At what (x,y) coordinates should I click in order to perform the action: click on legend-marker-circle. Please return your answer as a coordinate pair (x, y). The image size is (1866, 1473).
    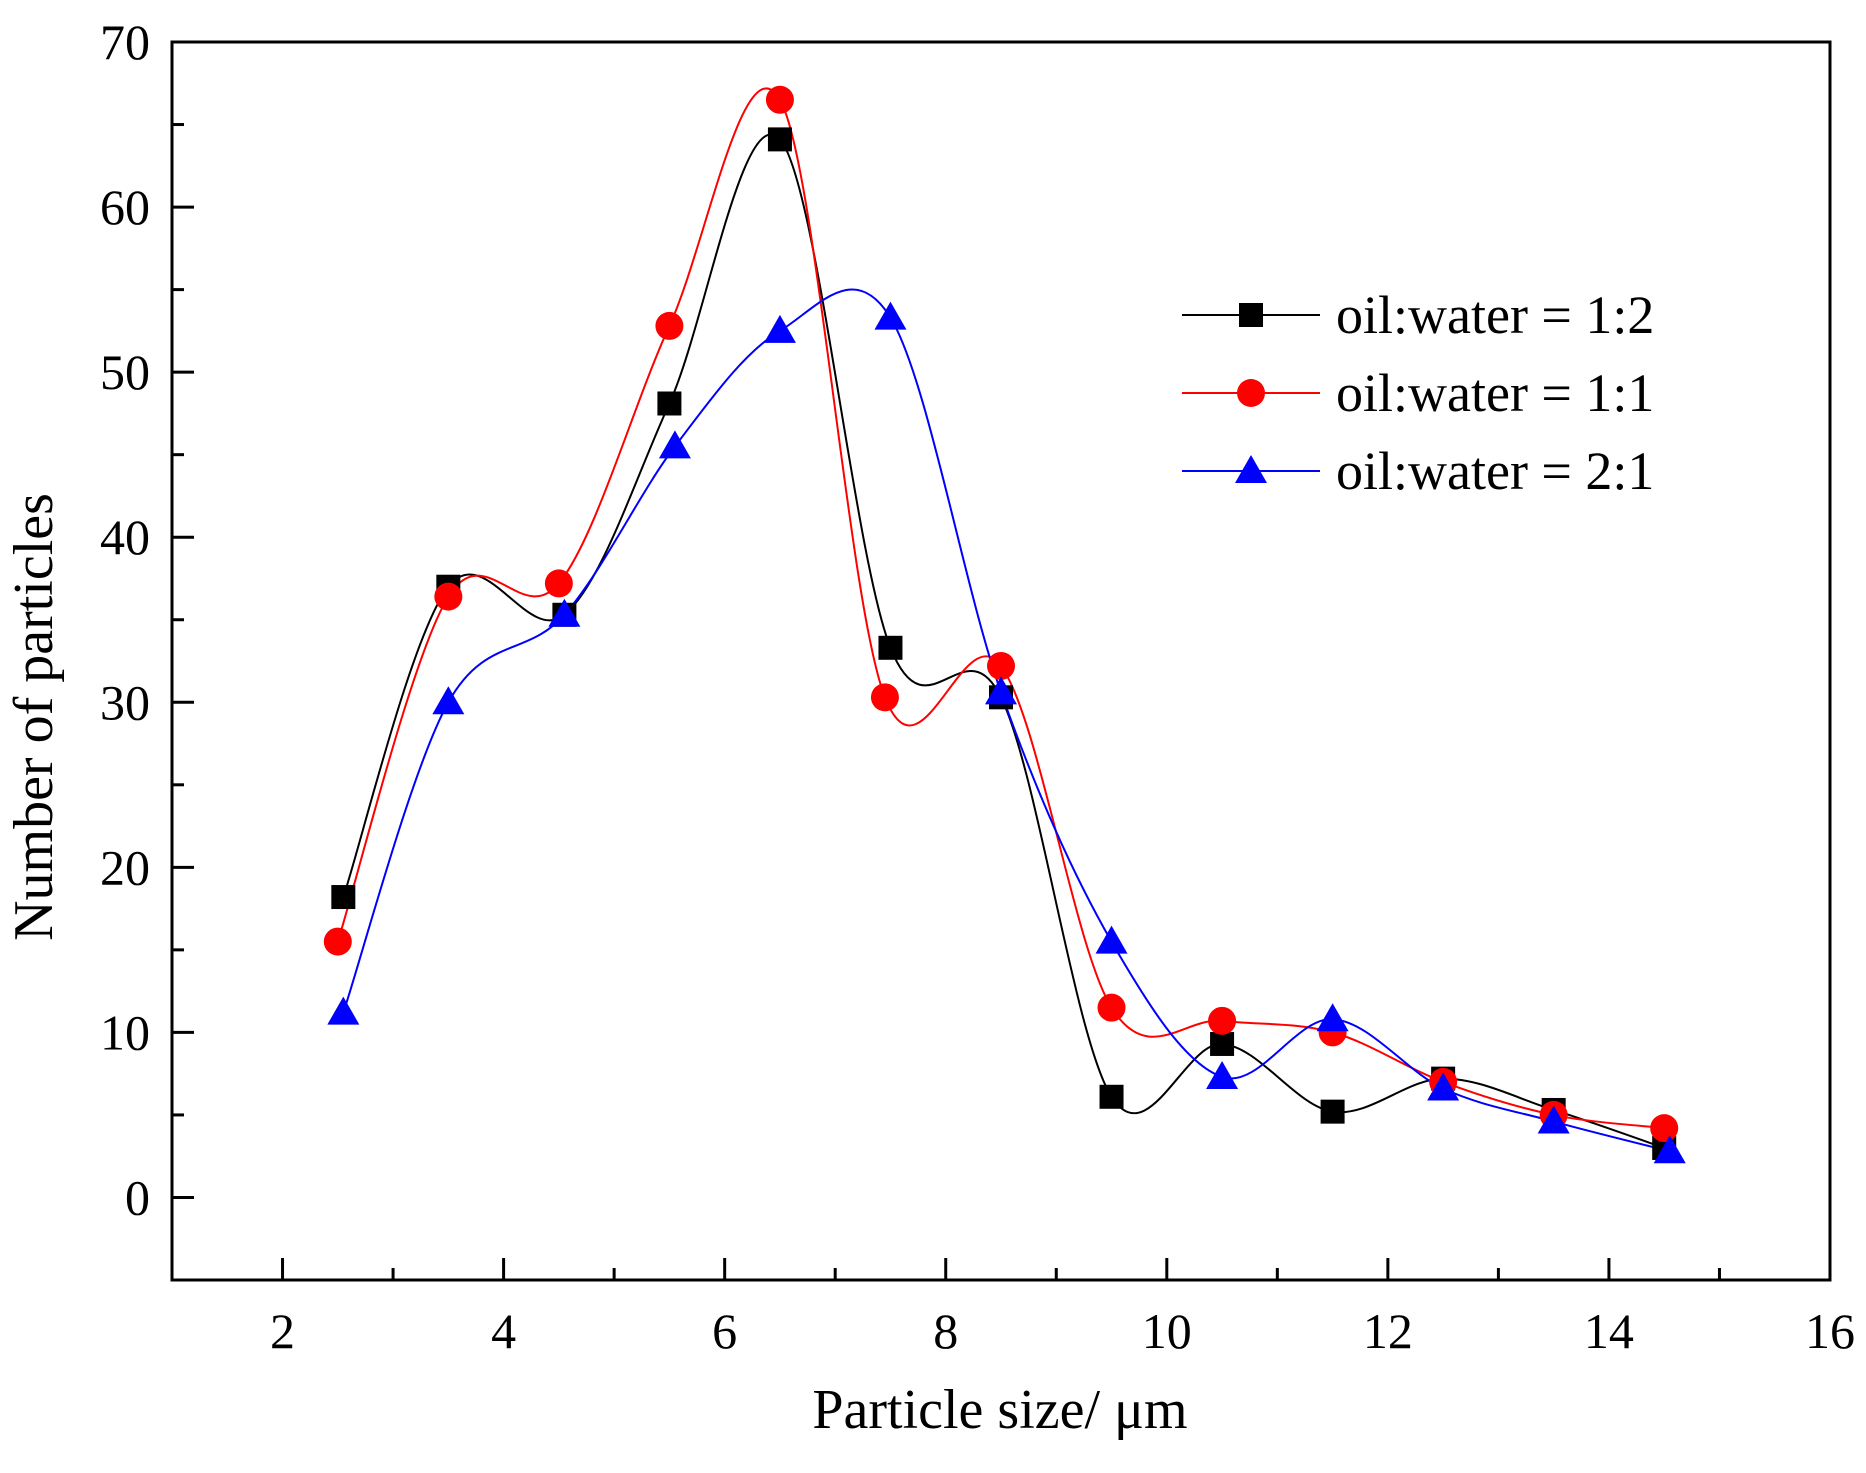
    Looking at the image, I should click on (1251, 393).